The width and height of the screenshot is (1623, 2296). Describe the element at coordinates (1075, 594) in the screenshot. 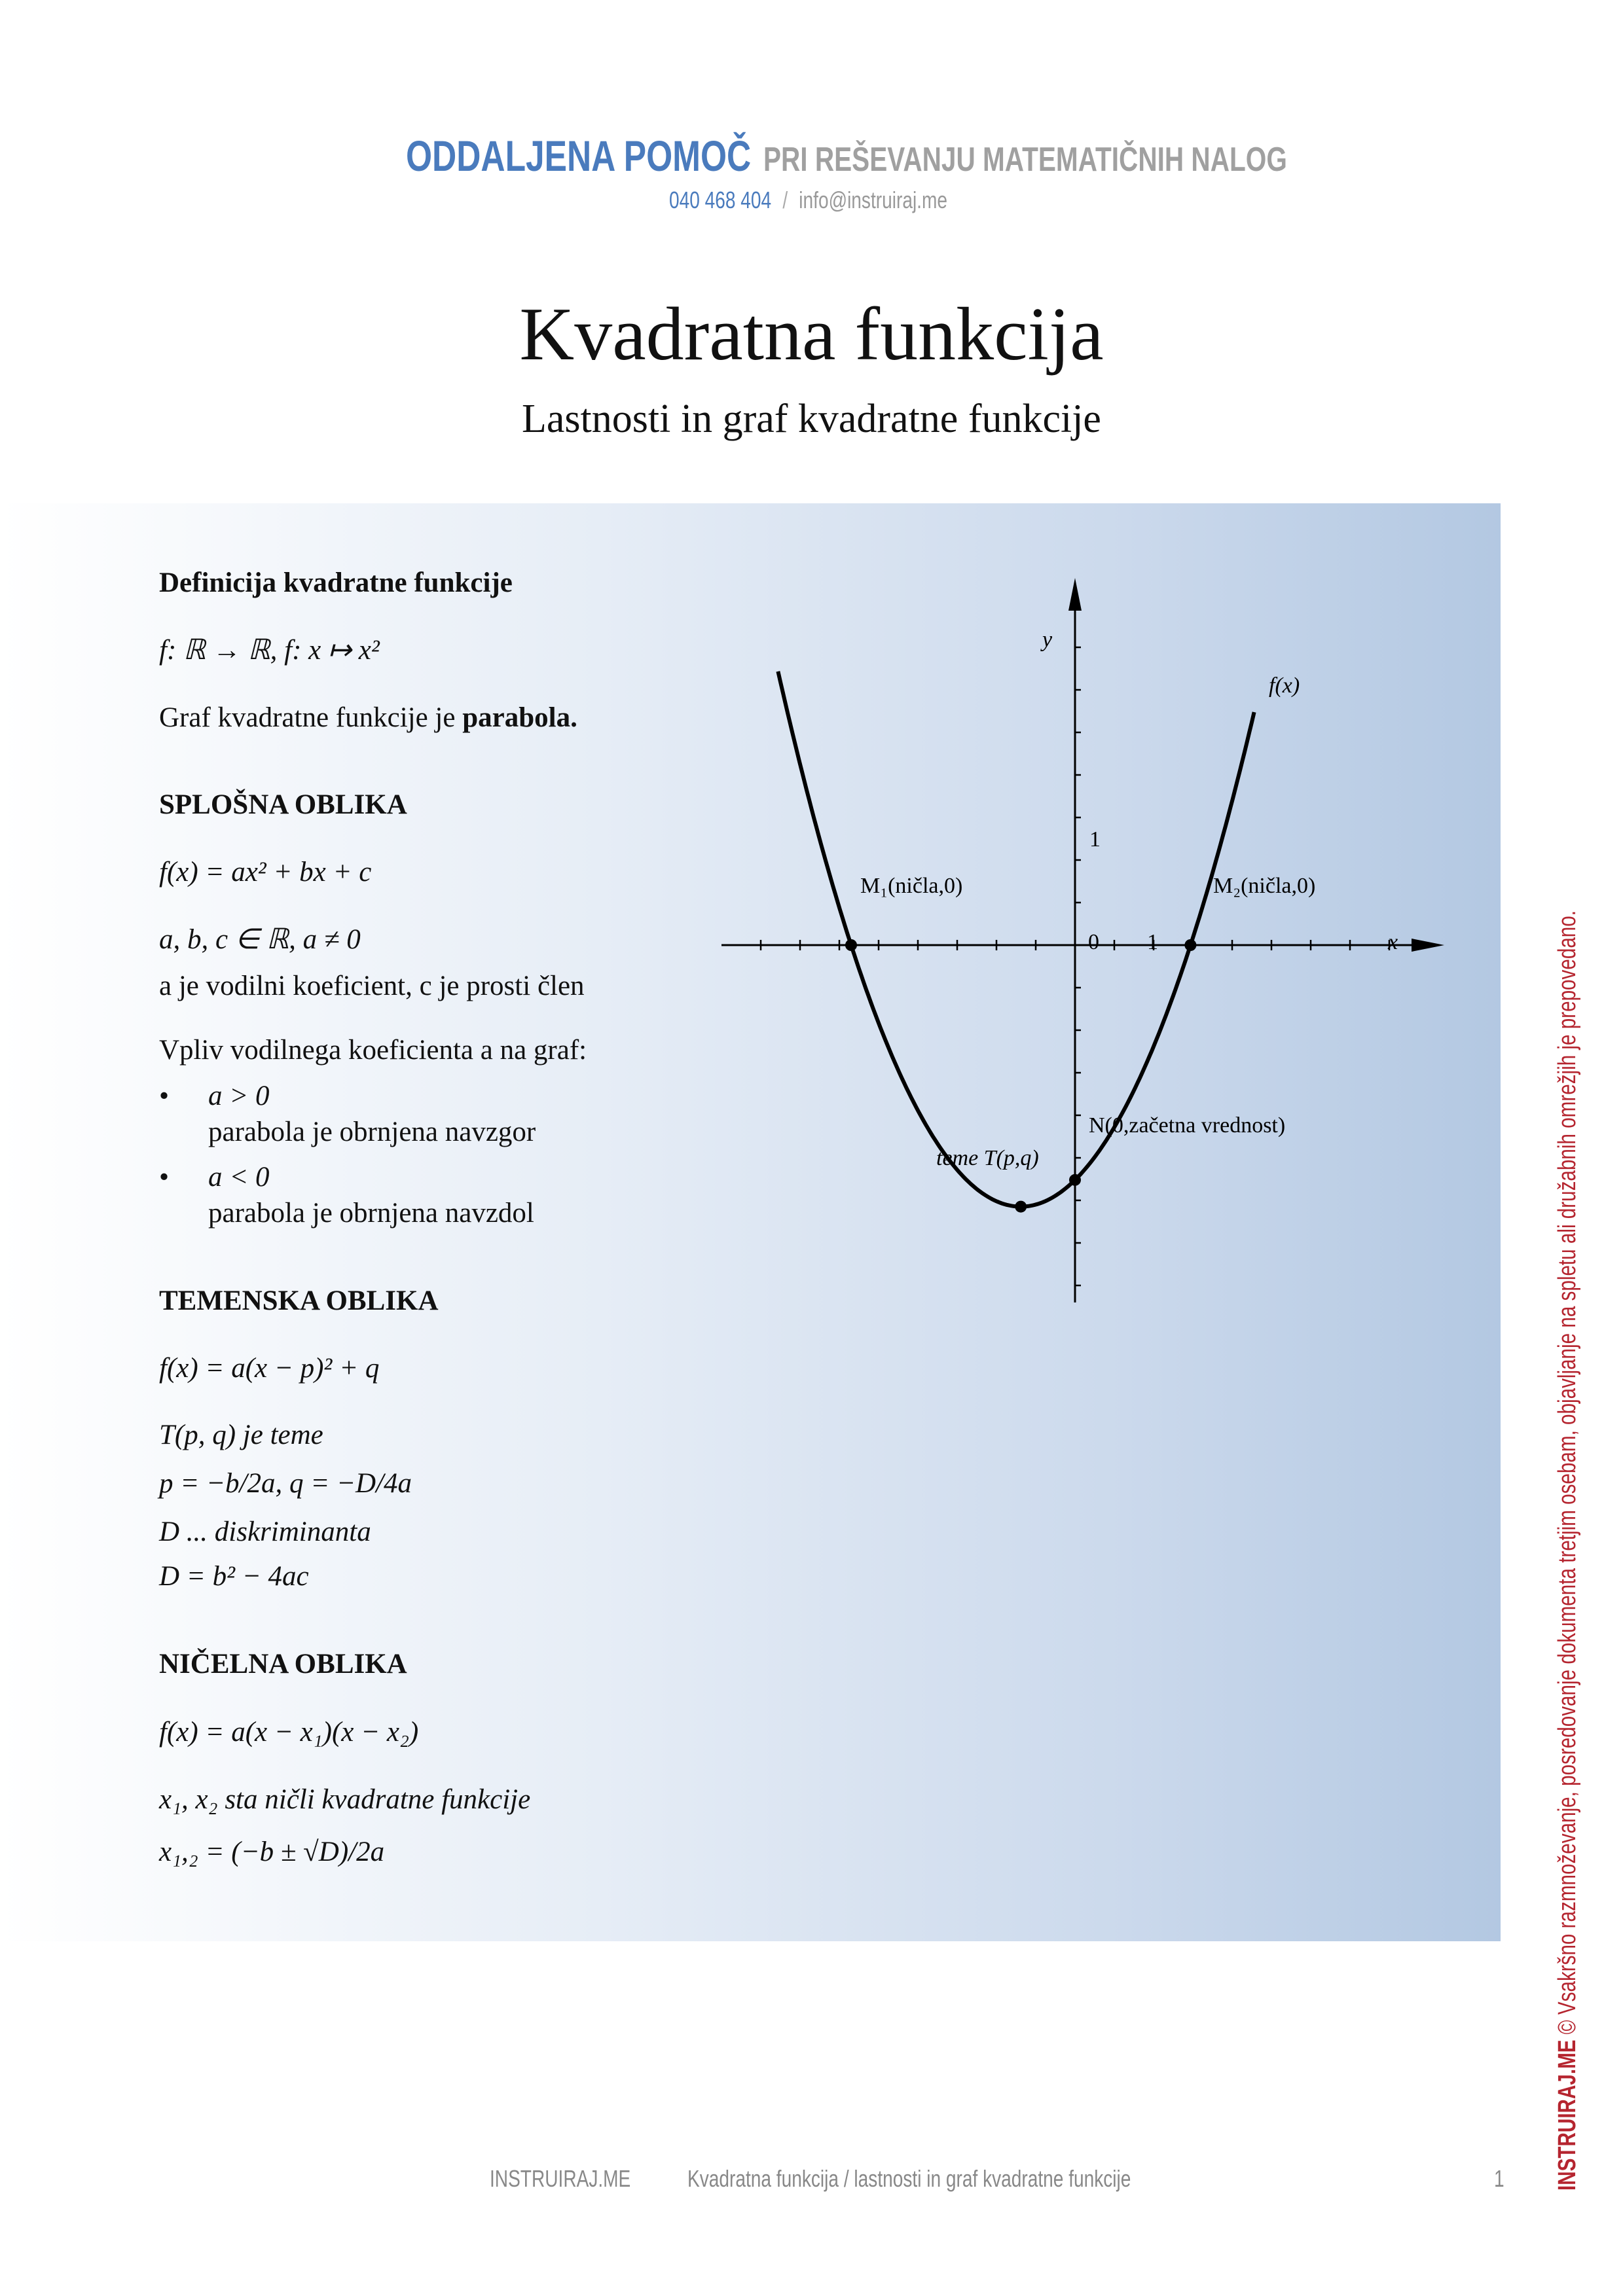

I see `y-axis-arrow` at that location.